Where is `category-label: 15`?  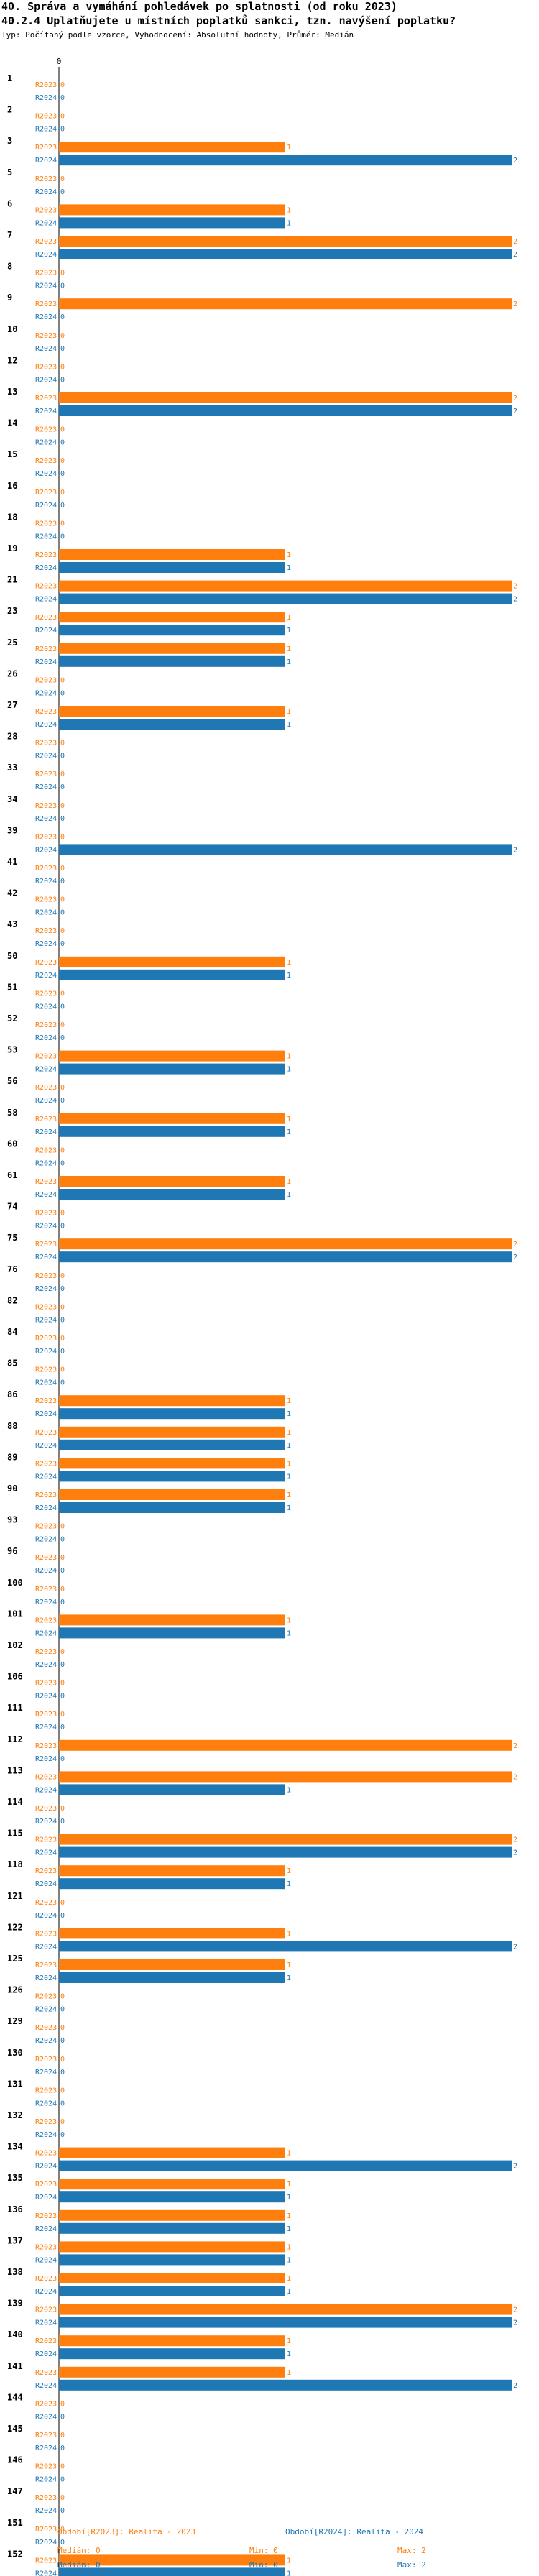
category-label: 15 is located at coordinates (12, 454).